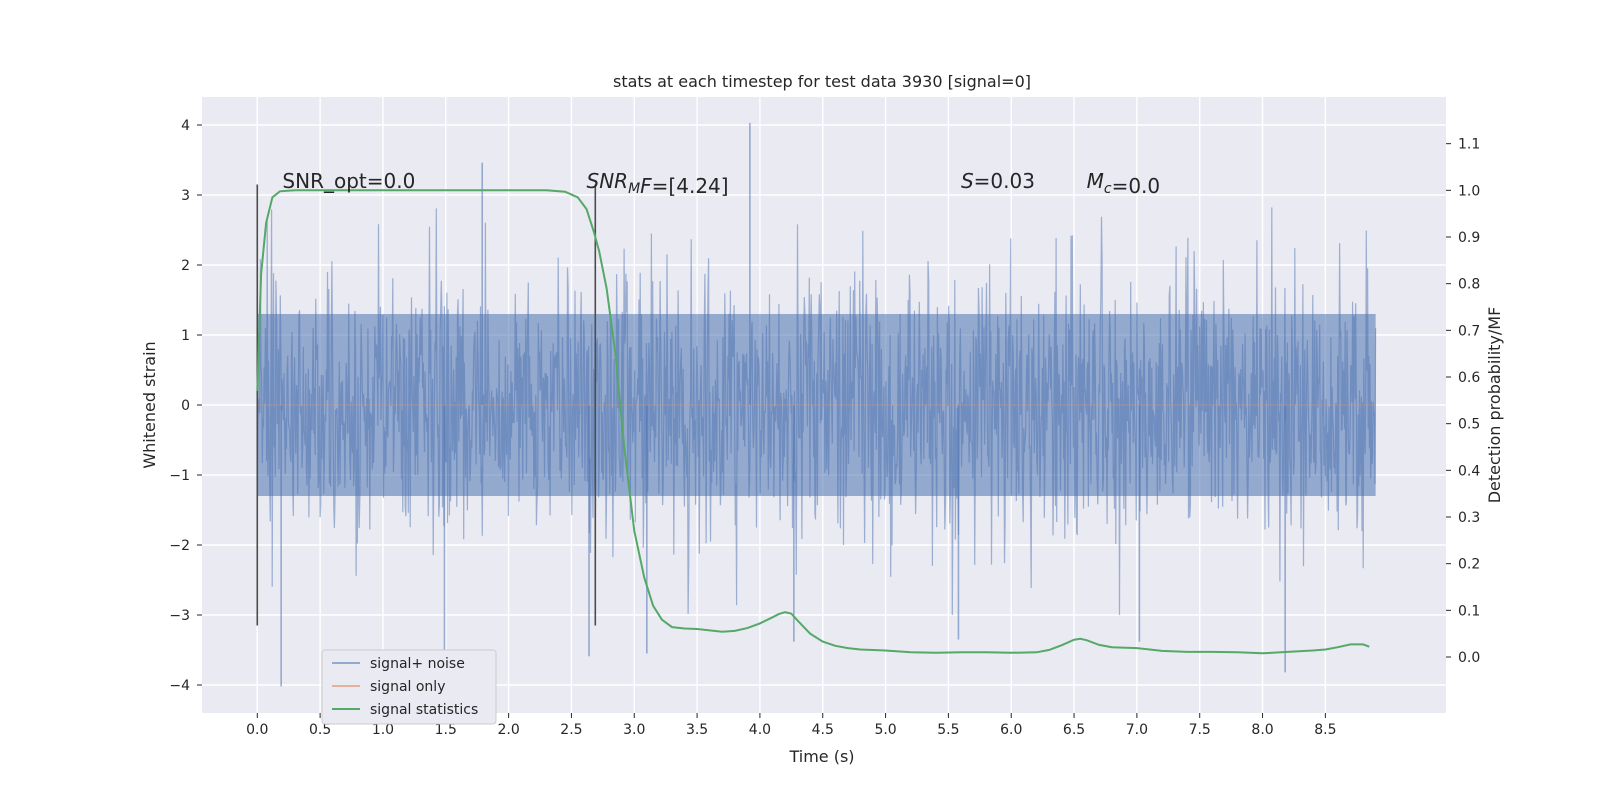 The width and height of the screenshot is (1600, 800). Describe the element at coordinates (1463, 401) in the screenshot. I see `y2-axis-ticks: 0.0 0.1 0.2 0.3 0.4 0.5 0.6 0.7 0.8 0.9 1.0 1.1` at that location.